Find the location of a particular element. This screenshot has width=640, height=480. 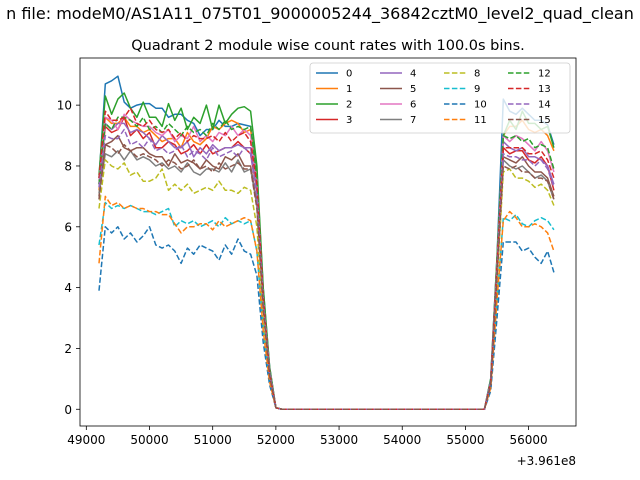

x-tick-label: 52000 is located at coordinates (276, 440).